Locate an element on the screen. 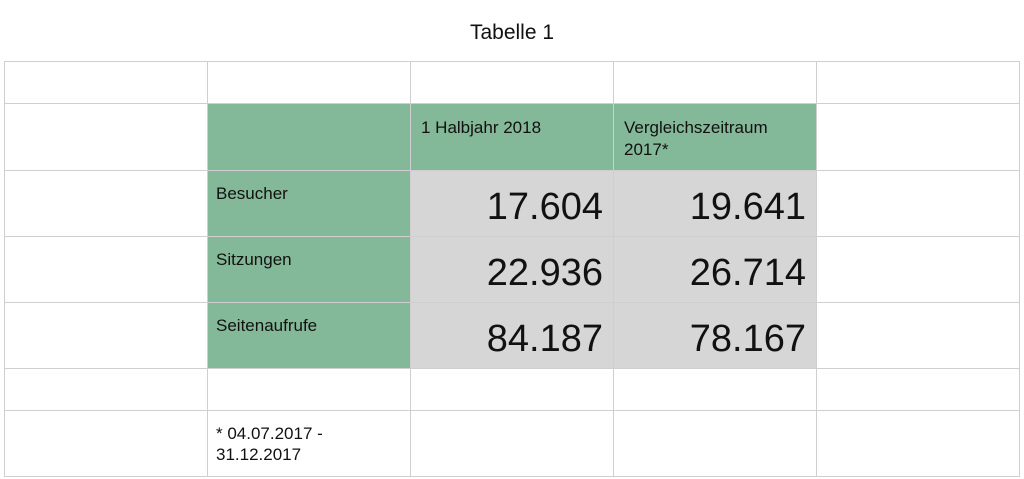 This screenshot has height=479, width=1024. value-cell: 17.604 is located at coordinates (512, 203).